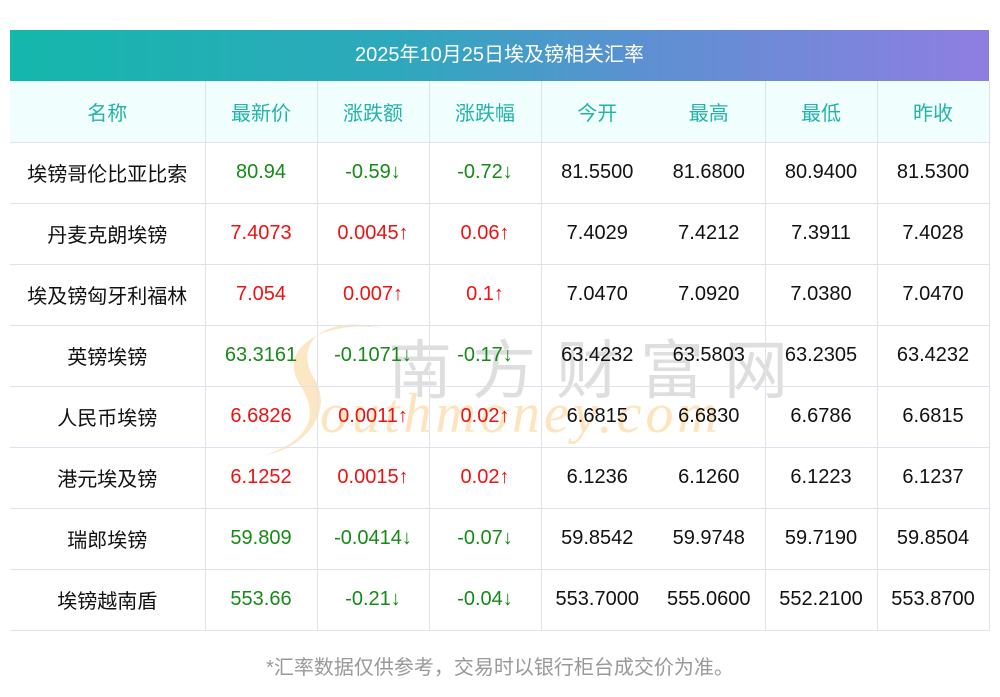  What do you see at coordinates (821, 539) in the screenshot?
I see `low-price: 59.7190` at bounding box center [821, 539].